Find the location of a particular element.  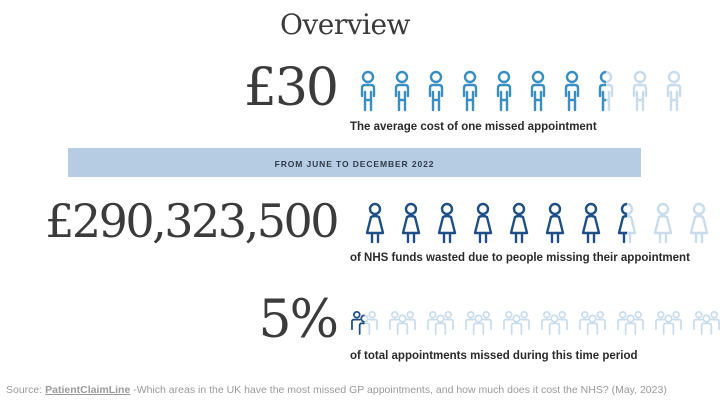

stat-value-missed-percent: 5% is located at coordinates (298, 320).